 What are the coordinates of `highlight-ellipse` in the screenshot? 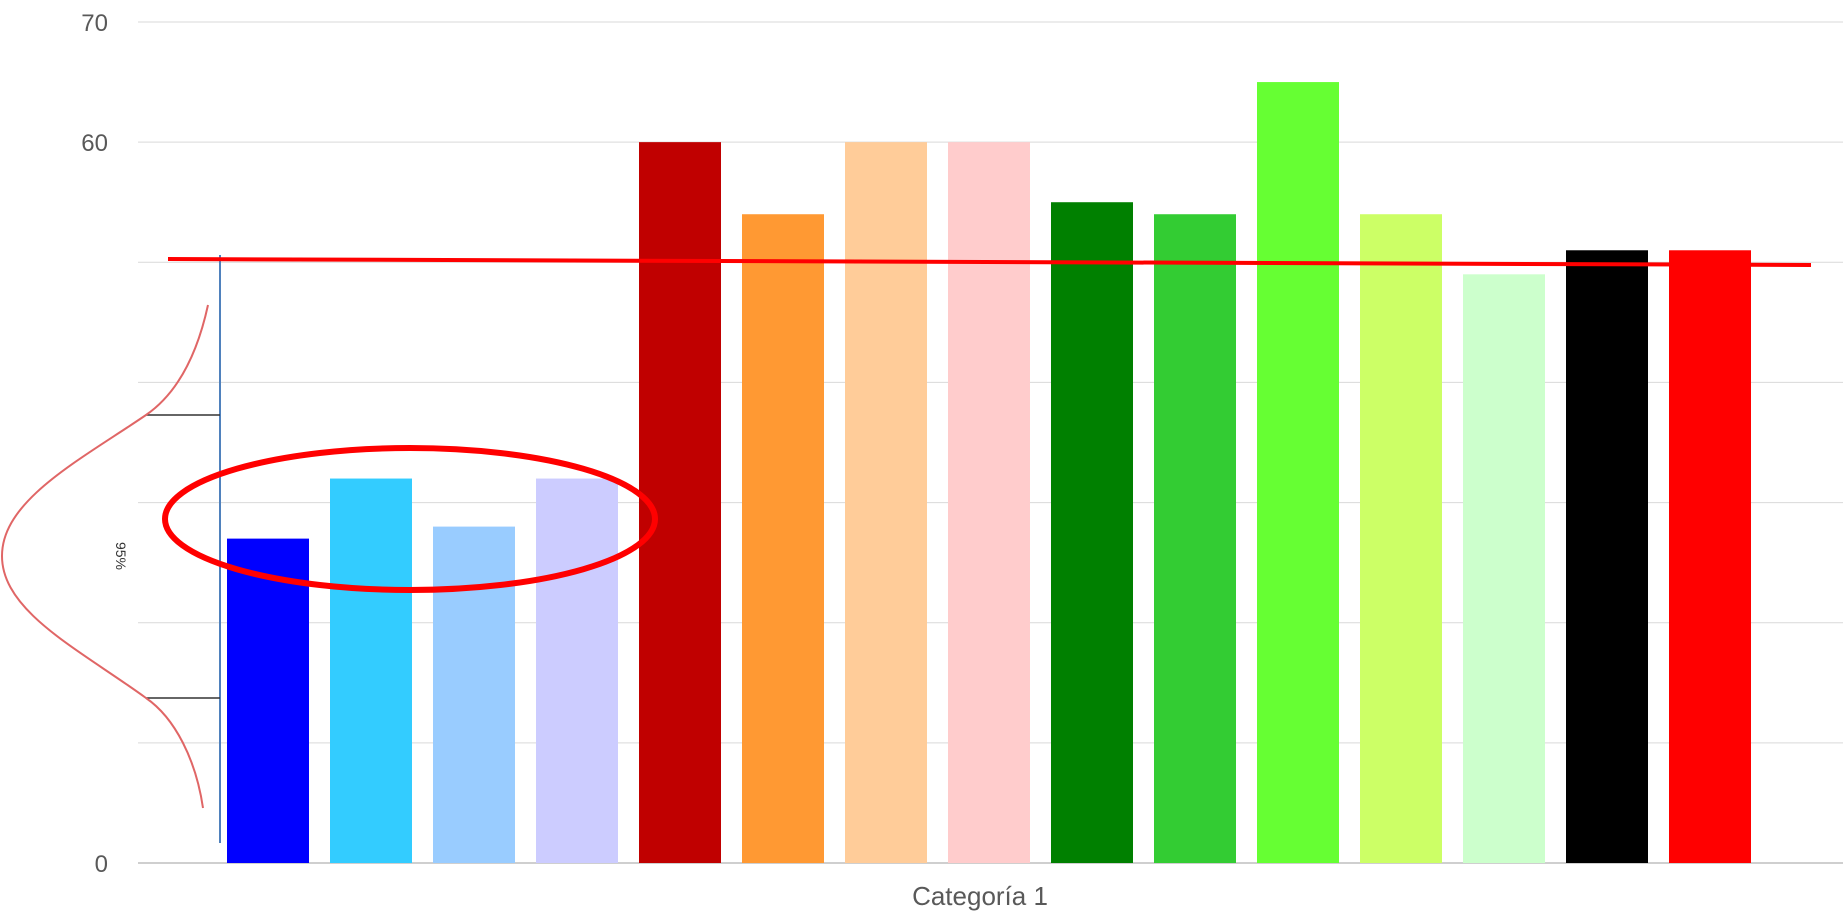 It's located at (410, 519).